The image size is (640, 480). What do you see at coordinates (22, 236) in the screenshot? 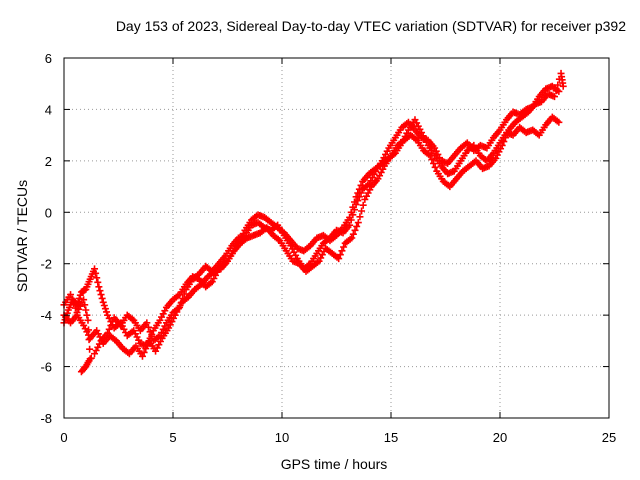
I see `y-axis-label: SDTVAR / TECUs` at bounding box center [22, 236].